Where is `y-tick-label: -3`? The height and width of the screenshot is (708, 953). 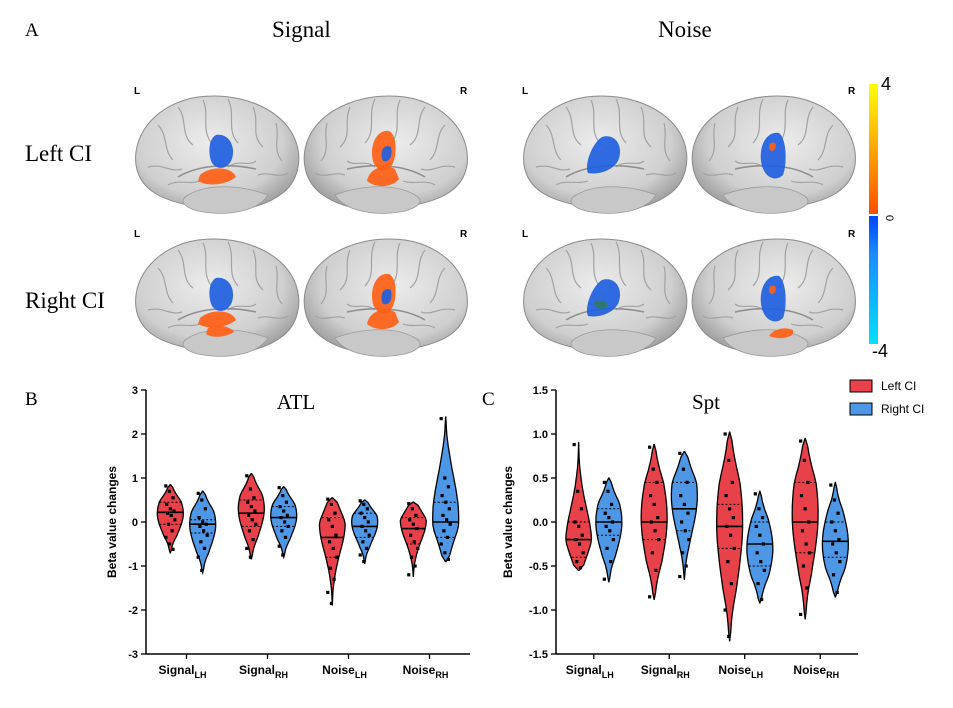 y-tick-label: -3 is located at coordinates (133, 655).